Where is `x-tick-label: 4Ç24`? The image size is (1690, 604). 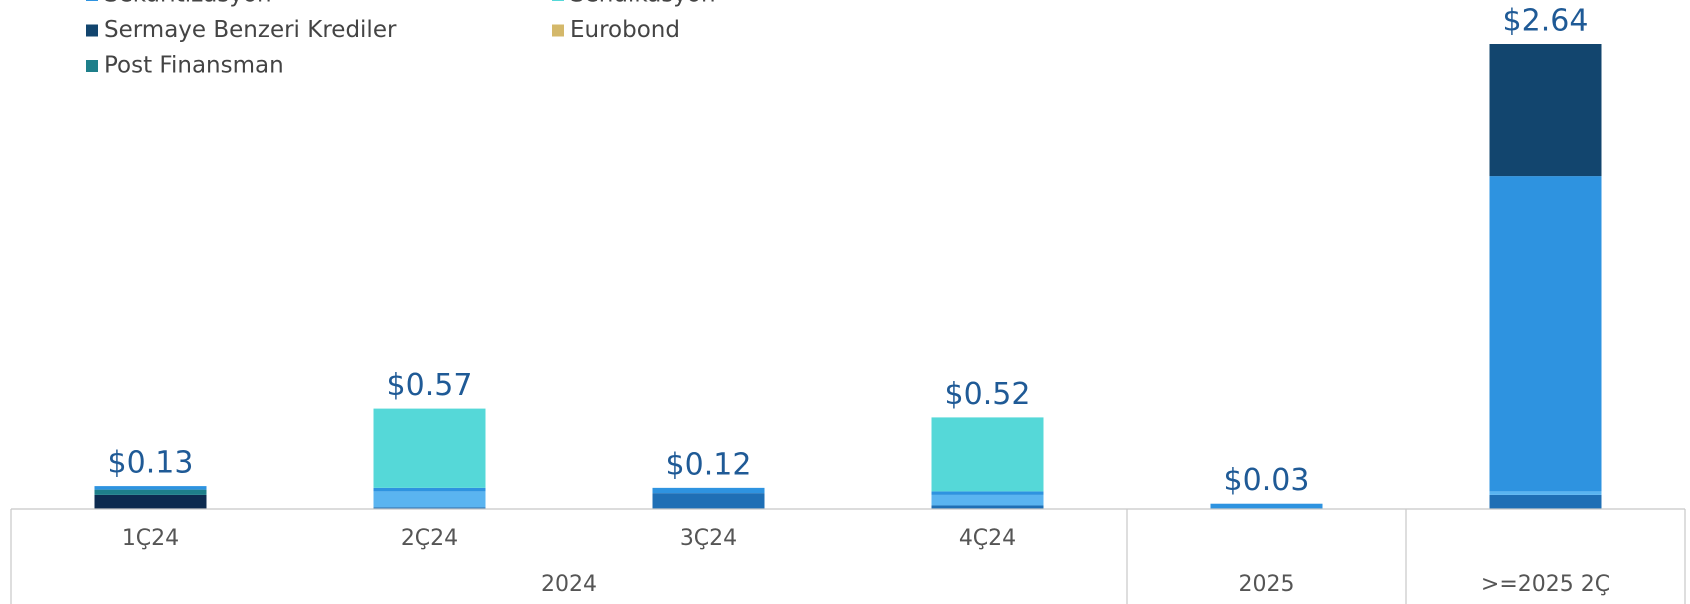 x-tick-label: 4Ç24 is located at coordinates (987, 538).